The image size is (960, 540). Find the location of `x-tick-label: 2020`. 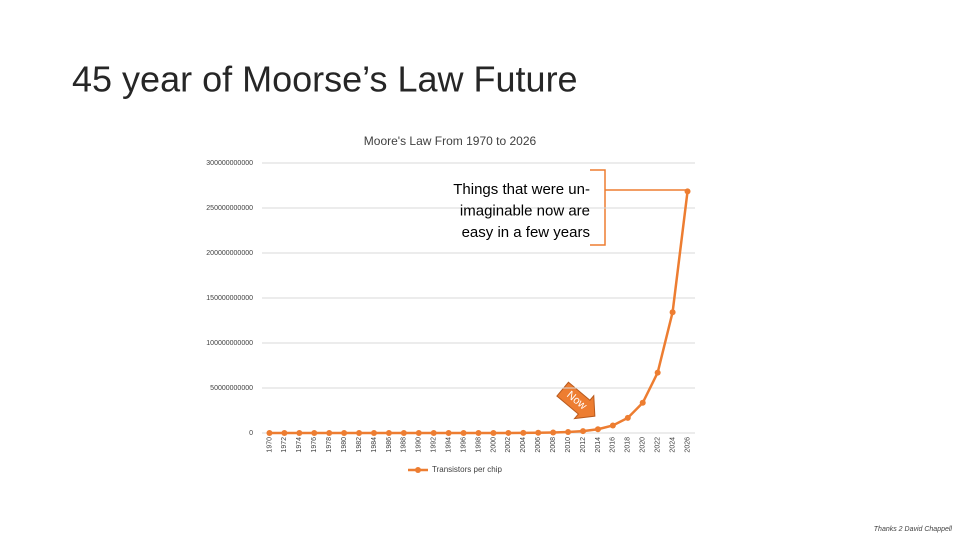

x-tick-label: 2020 is located at coordinates (643, 445).